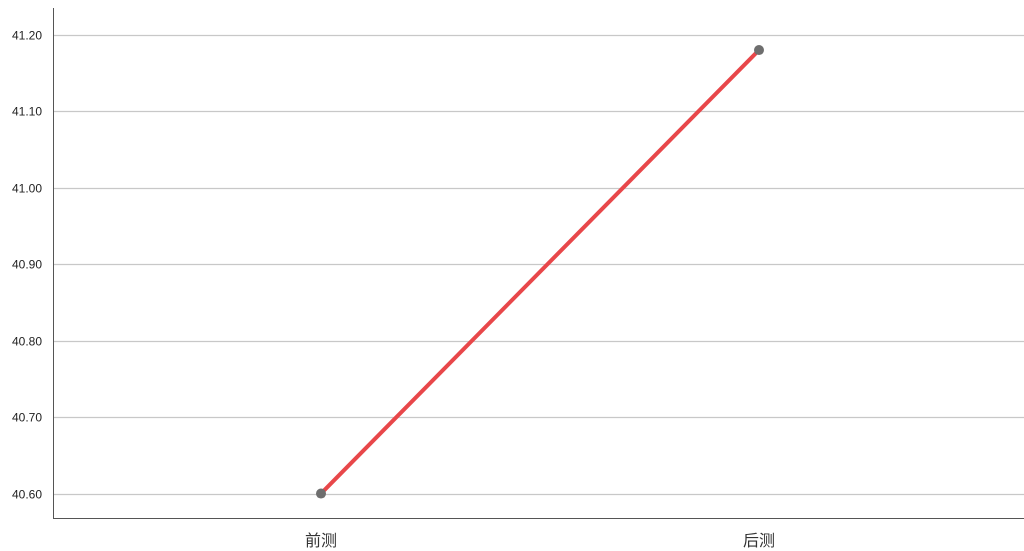  What do you see at coordinates (27, 418) in the screenshot?
I see `y-tick-label: 40.70` at bounding box center [27, 418].